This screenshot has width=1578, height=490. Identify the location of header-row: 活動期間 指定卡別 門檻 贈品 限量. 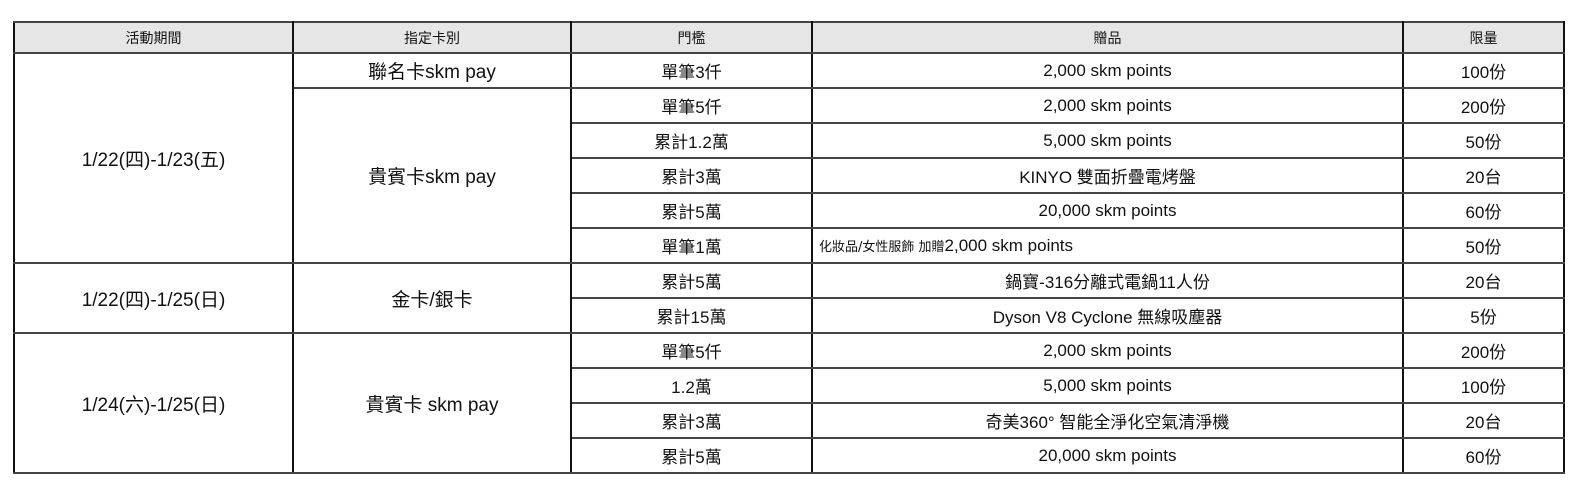
(789, 37).